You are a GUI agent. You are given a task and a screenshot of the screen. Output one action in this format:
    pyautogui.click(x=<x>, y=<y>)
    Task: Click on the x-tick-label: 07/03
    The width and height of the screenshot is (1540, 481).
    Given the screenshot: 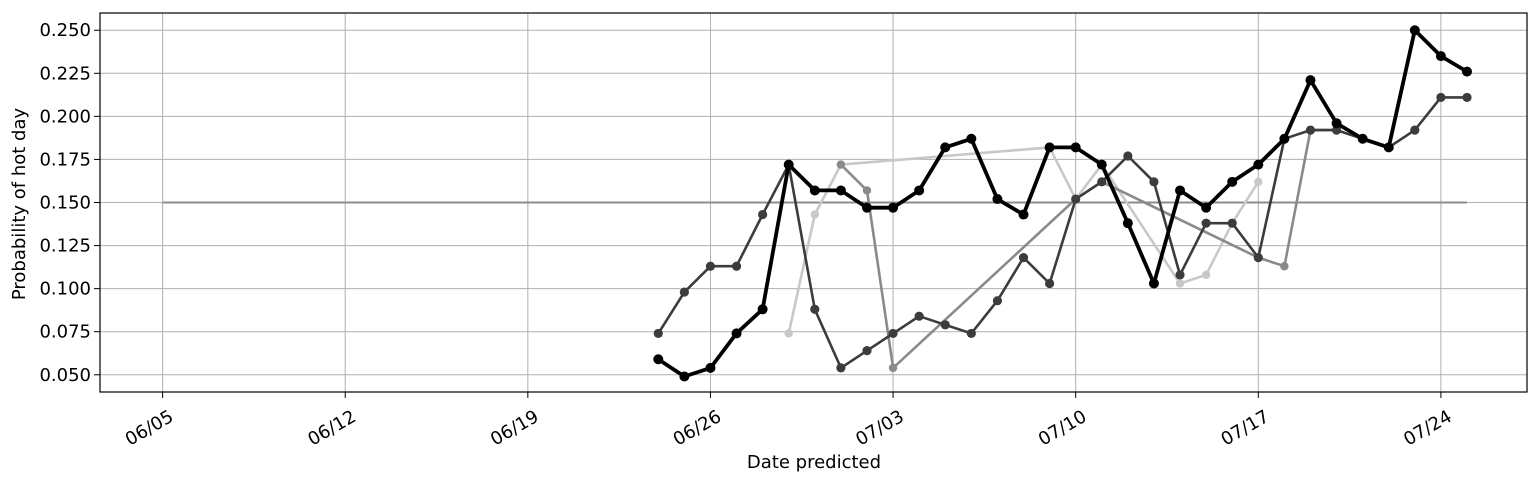 What is the action you would take?
    pyautogui.click(x=879, y=428)
    